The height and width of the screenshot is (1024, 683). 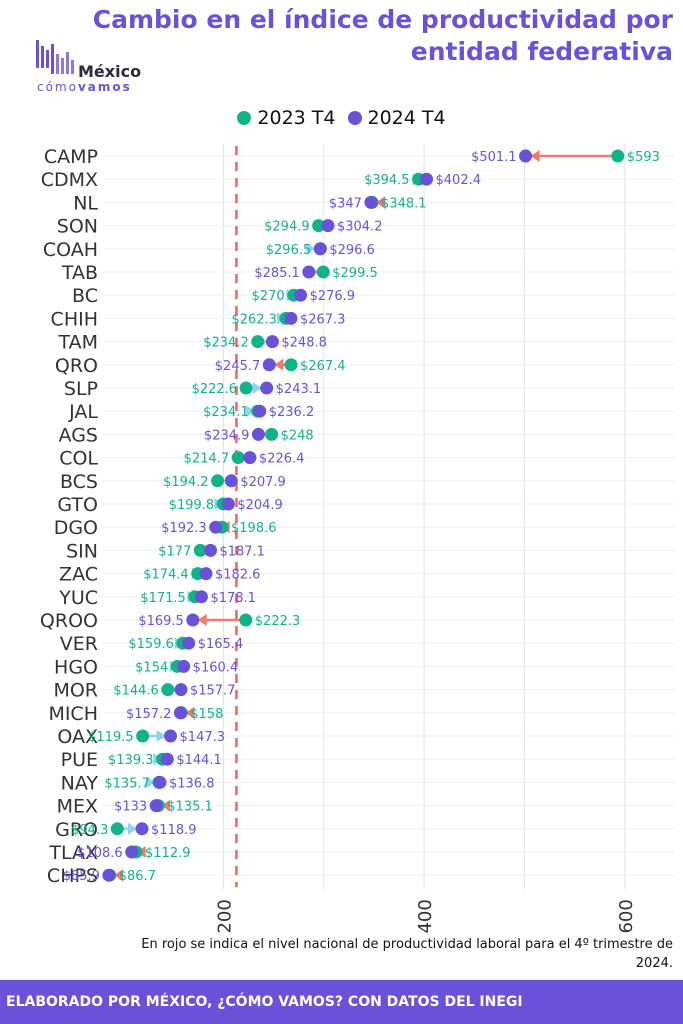 What do you see at coordinates (643, 157) in the screenshot?
I see `value-label-2023: $593` at bounding box center [643, 157].